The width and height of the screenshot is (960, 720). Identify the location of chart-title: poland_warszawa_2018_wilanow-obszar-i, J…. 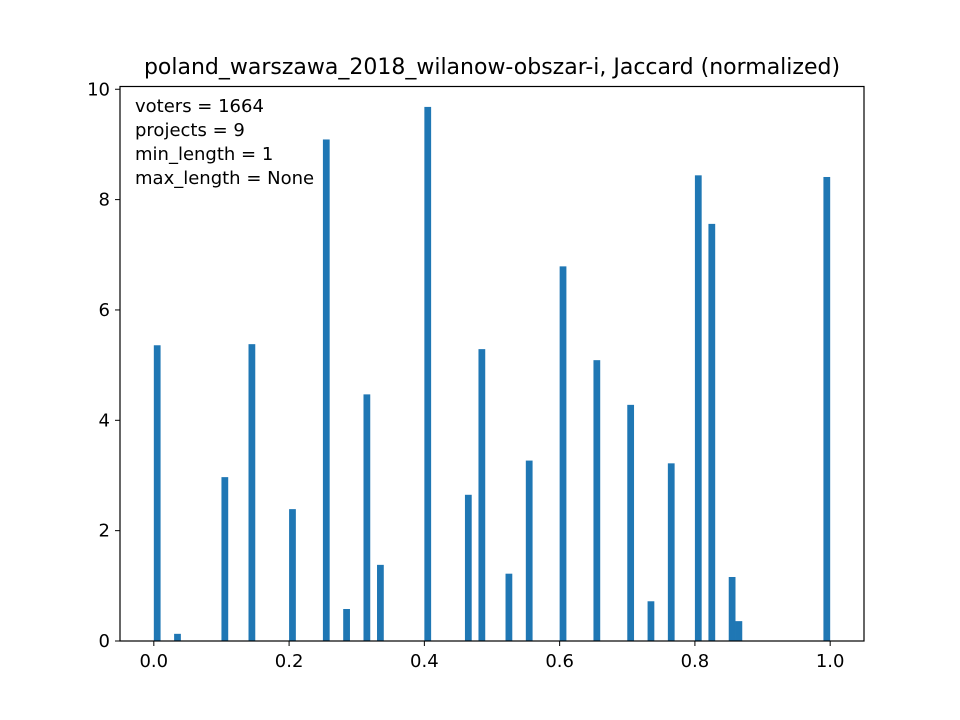
(492, 67).